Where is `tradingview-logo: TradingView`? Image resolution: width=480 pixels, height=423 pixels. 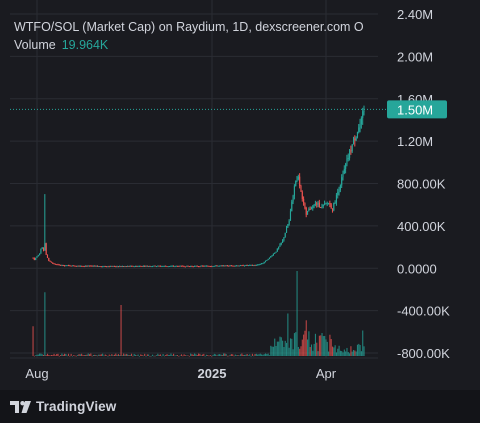 tradingview-logo: TradingView is located at coordinates (63, 406).